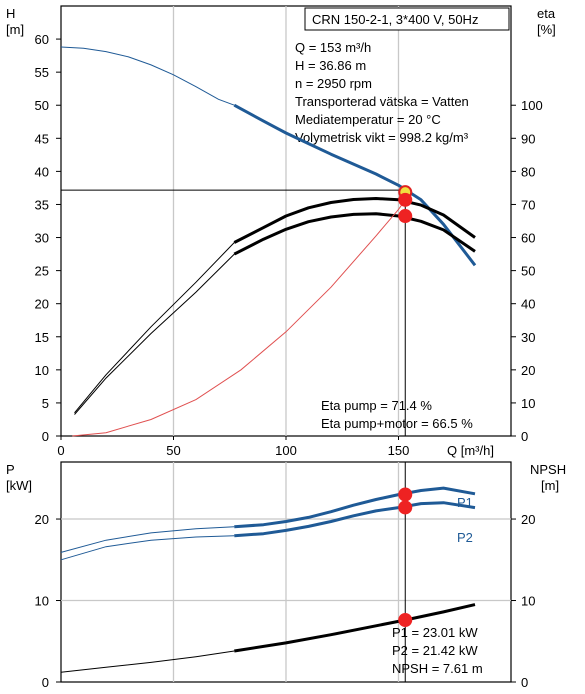 The width and height of the screenshot is (585, 694). What do you see at coordinates (546, 13) in the screenshot?
I see `eta-axis-title: eta` at bounding box center [546, 13].